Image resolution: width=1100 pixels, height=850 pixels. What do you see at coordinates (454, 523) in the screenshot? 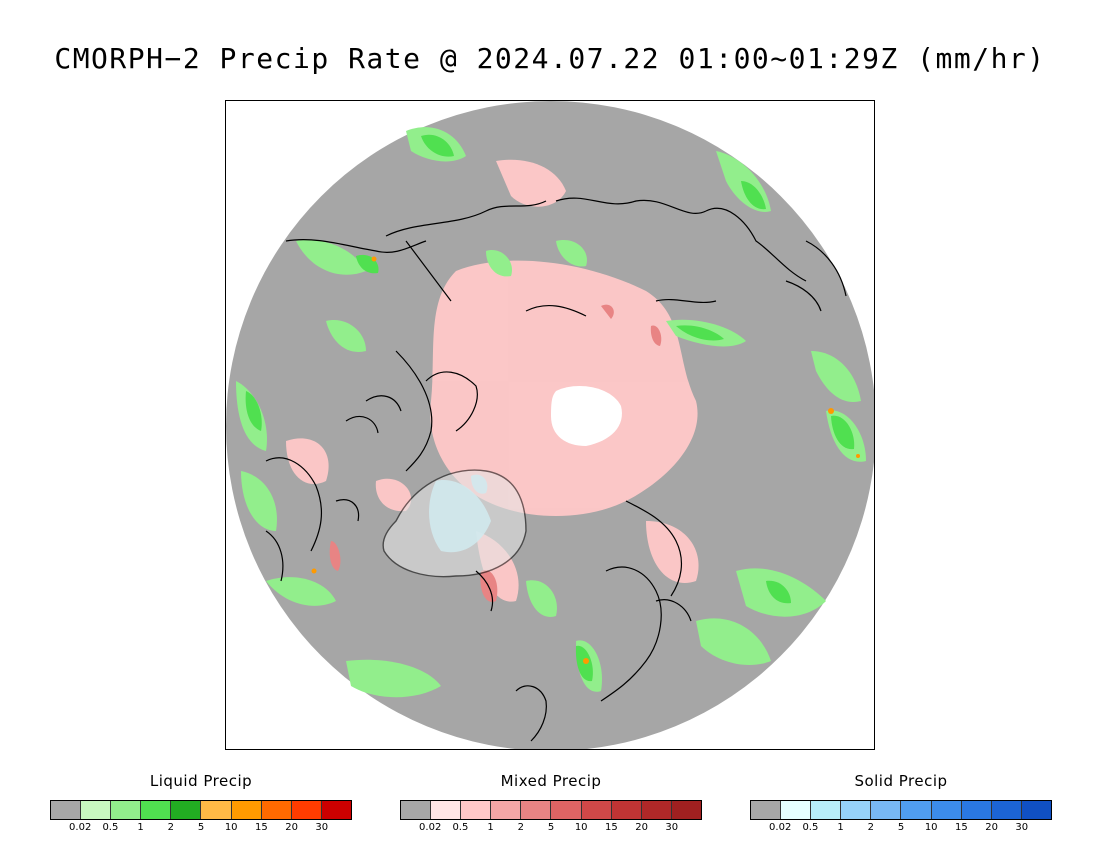
I see `greenland` at bounding box center [454, 523].